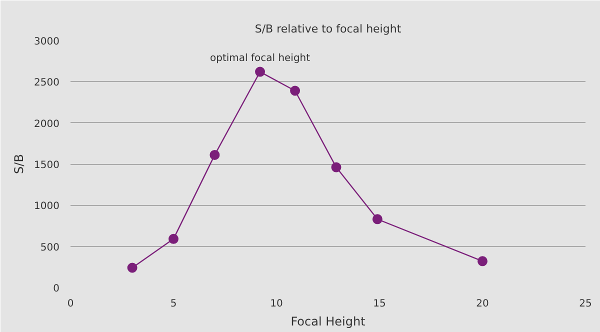 Image resolution: width=600 pixels, height=332 pixels. Describe the element at coordinates (260, 58) in the screenshot. I see `annotation: optimal focal height` at that location.